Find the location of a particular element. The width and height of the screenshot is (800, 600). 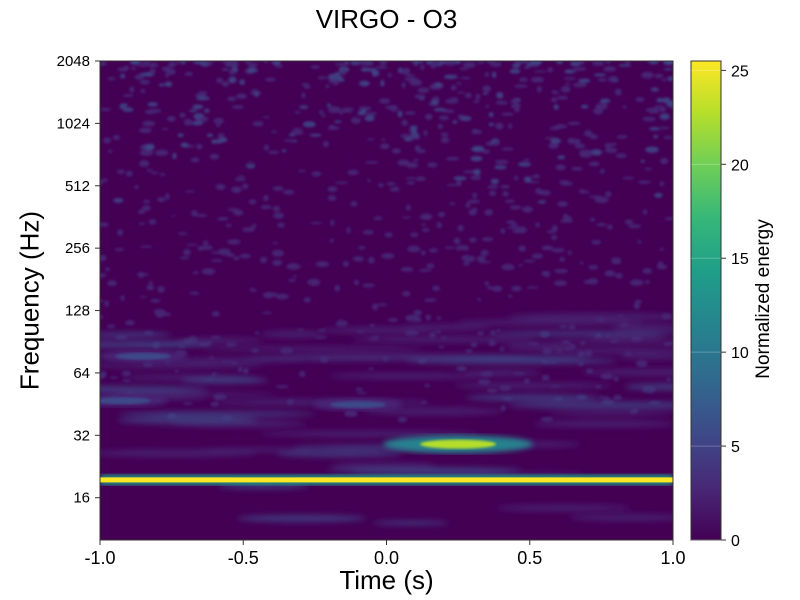

y-tick-label: 128 is located at coordinates (77, 311).